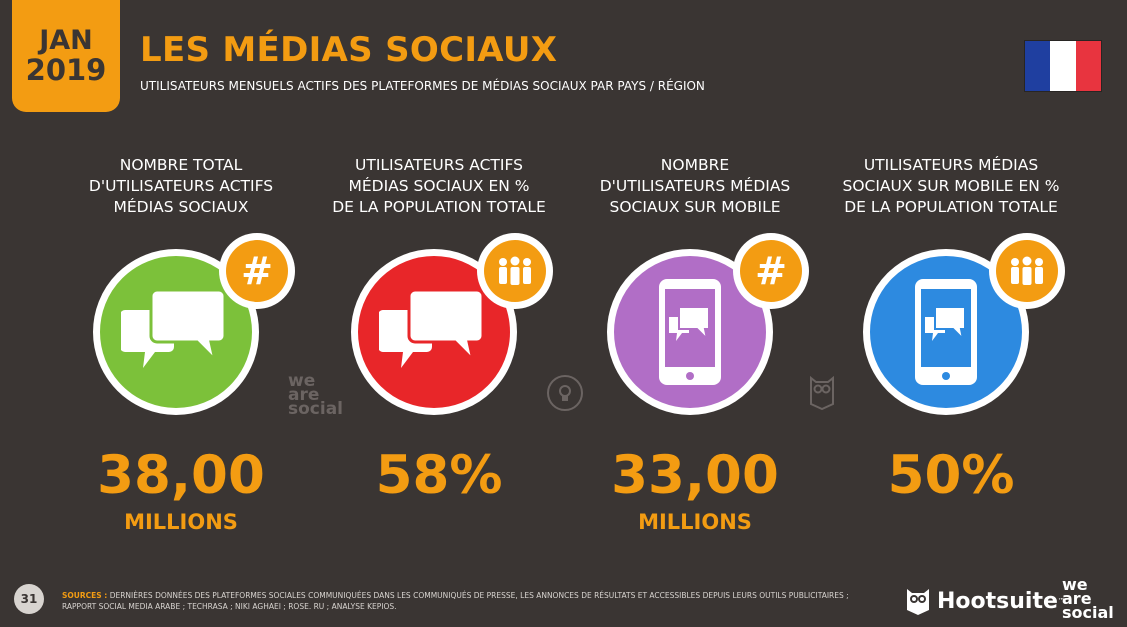  I want to click on logo-we: we, so click(1075, 584).